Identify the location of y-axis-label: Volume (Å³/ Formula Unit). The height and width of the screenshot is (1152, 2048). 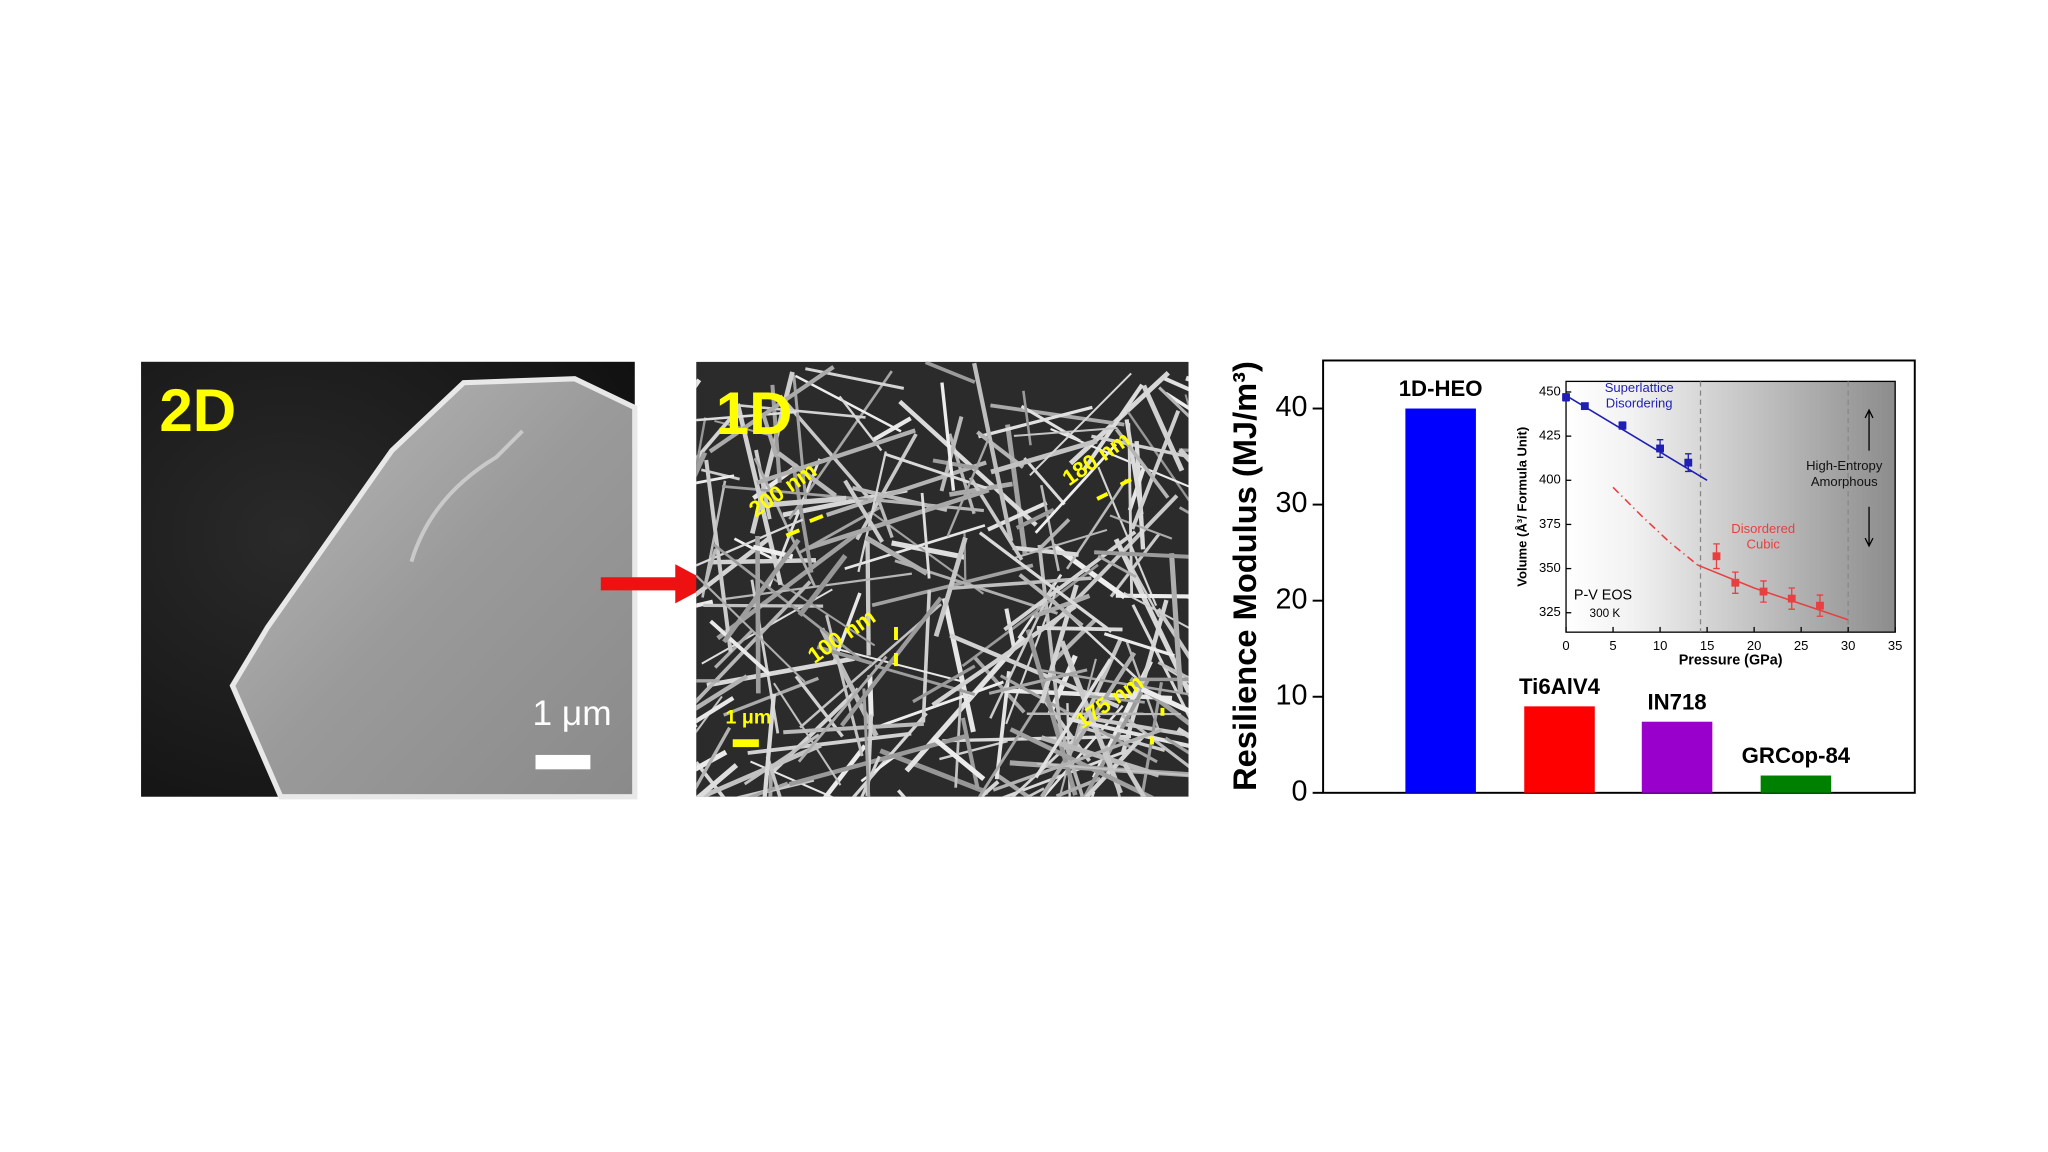
(1521, 507).